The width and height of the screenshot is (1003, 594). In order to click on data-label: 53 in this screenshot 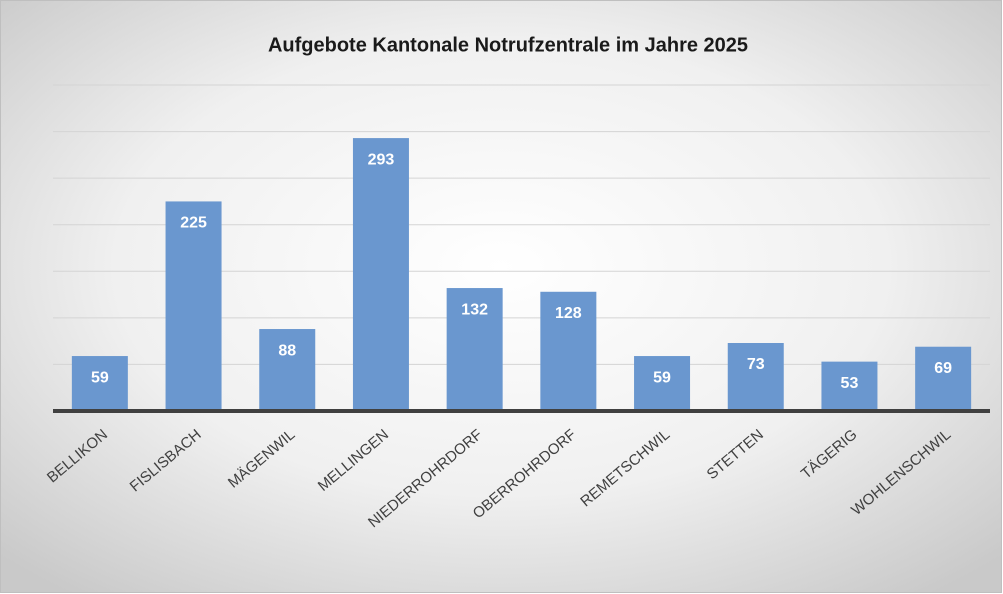, I will do `click(850, 383)`.